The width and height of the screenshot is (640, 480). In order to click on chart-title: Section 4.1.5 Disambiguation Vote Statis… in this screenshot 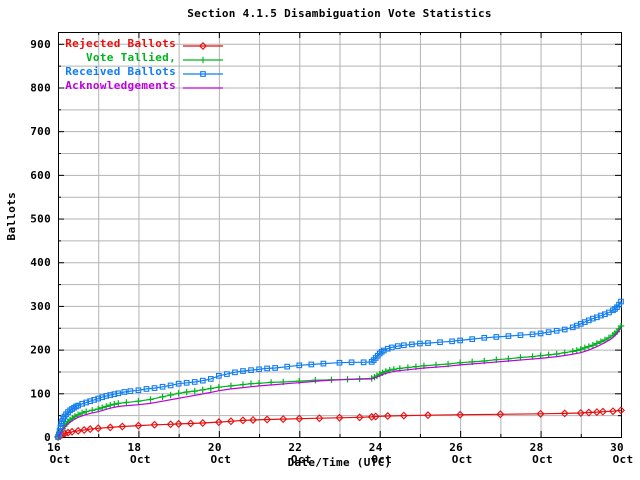, I will do `click(339, 13)`.